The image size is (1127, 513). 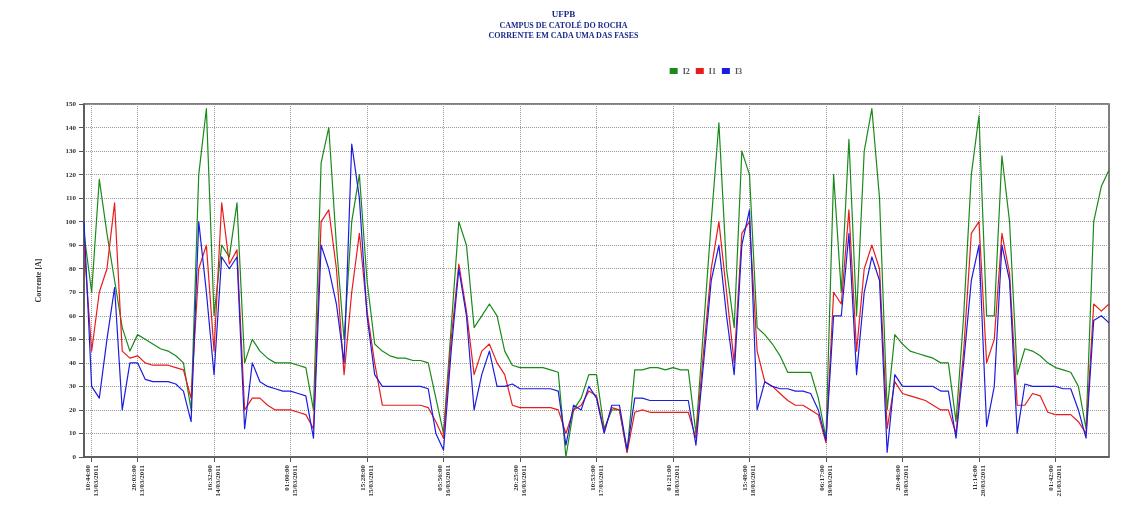 I want to click on legend-label: I3, so click(x=738, y=71).